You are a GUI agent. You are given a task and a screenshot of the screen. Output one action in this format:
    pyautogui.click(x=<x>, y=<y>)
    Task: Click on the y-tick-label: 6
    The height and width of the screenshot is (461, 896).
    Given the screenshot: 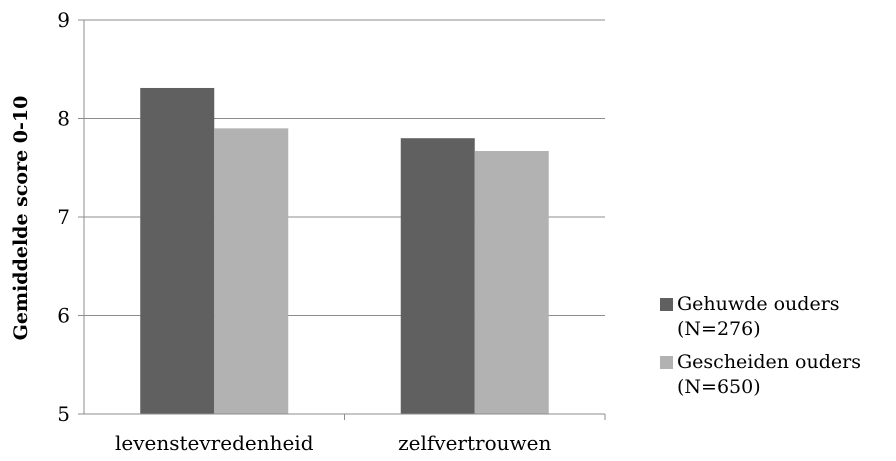 What is the action you would take?
    pyautogui.click(x=63, y=316)
    